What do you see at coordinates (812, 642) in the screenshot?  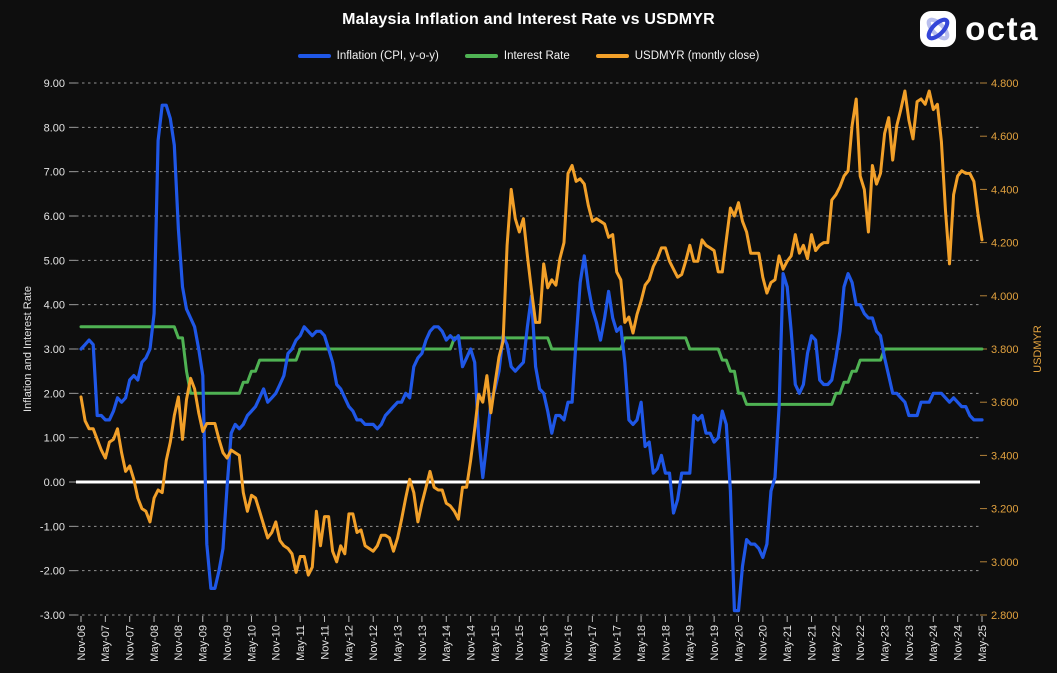 I see `svg-text: Nov-21` at bounding box center [812, 642].